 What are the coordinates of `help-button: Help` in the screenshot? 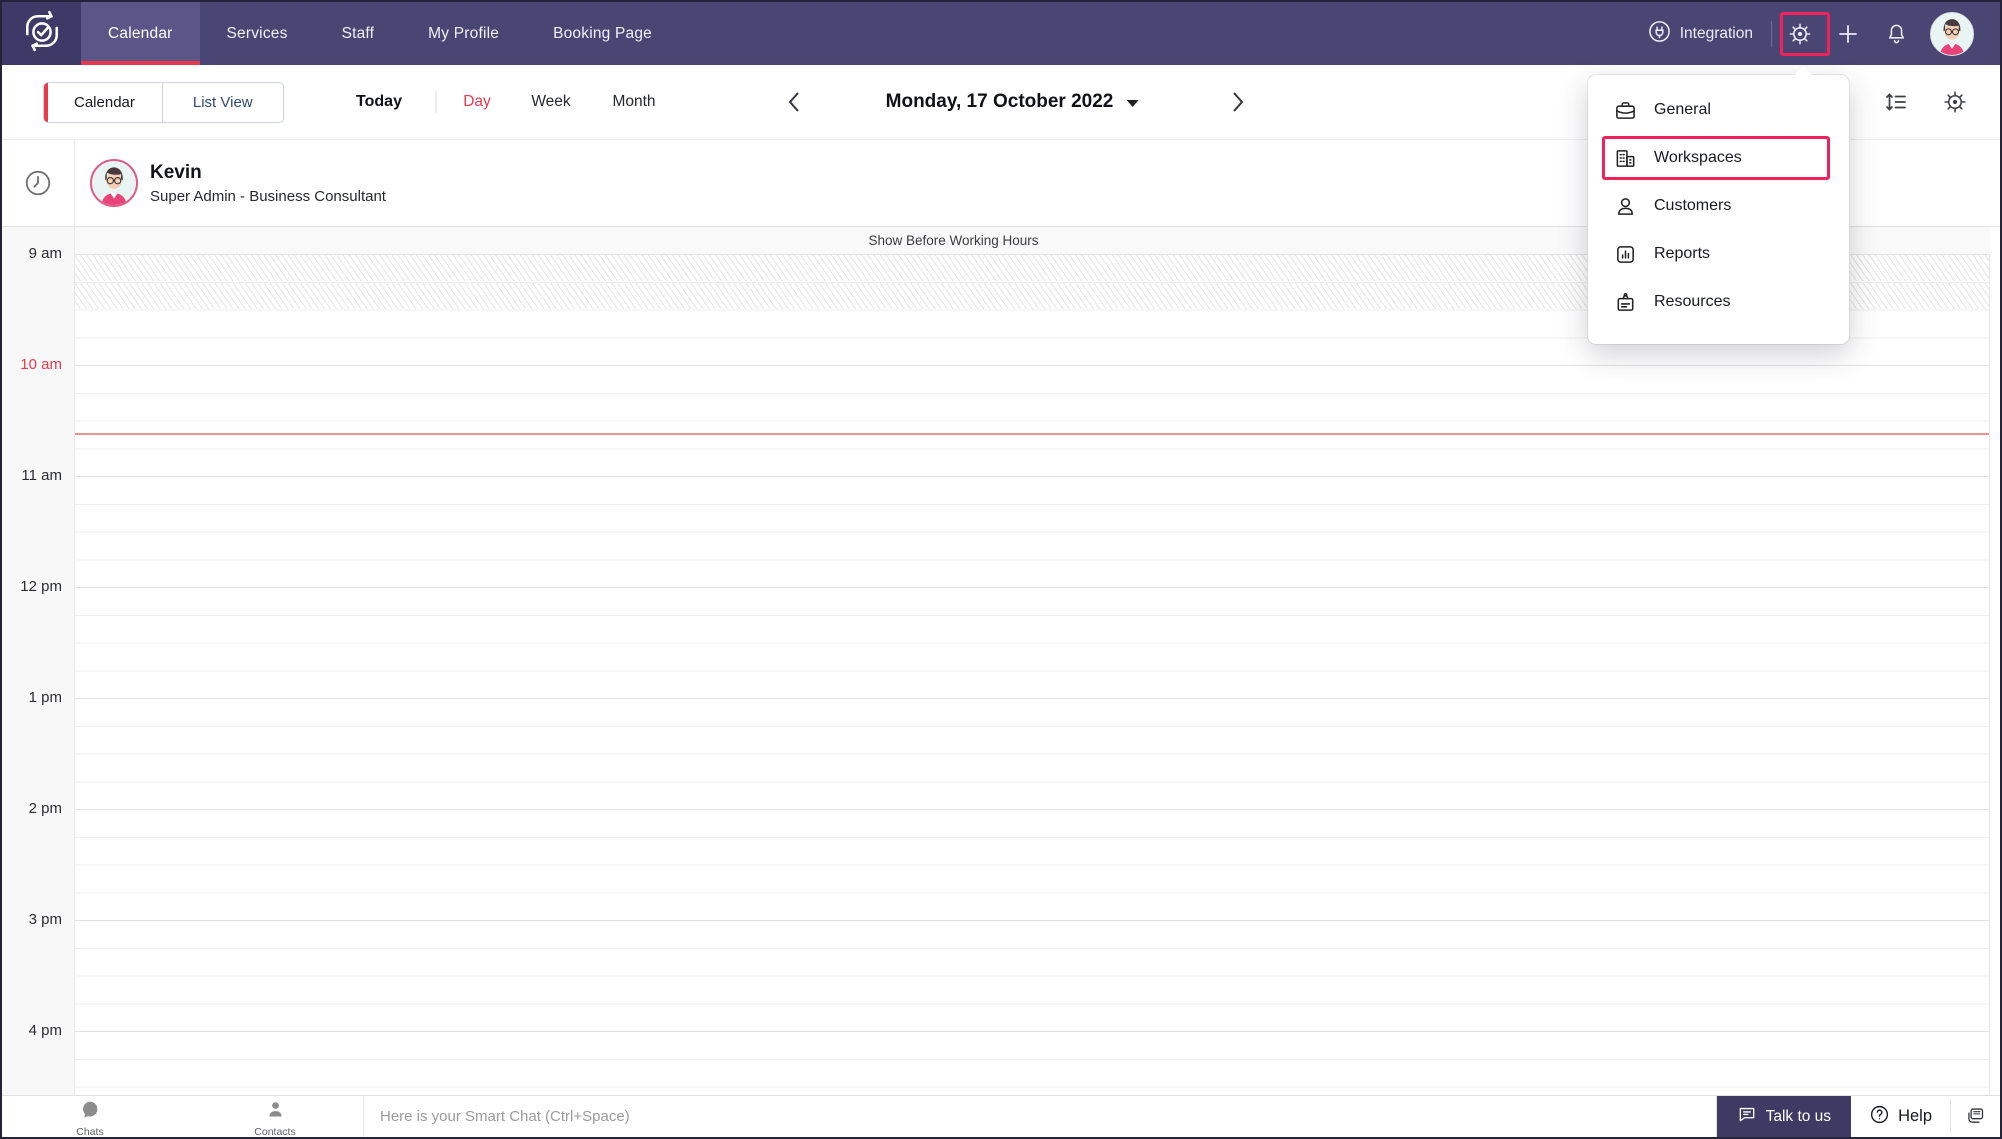 It's located at (1900, 1116).